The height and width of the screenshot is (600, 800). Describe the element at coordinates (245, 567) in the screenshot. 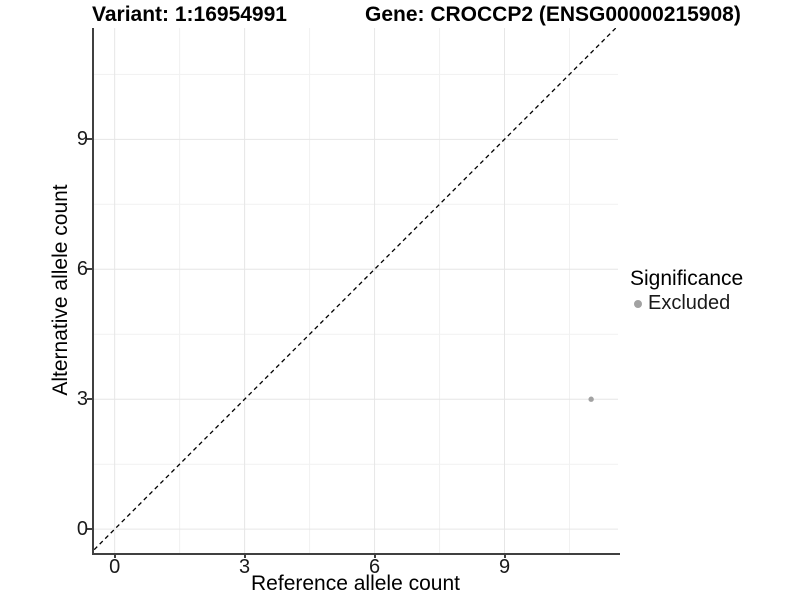

I see `x-tick-label: 3` at that location.